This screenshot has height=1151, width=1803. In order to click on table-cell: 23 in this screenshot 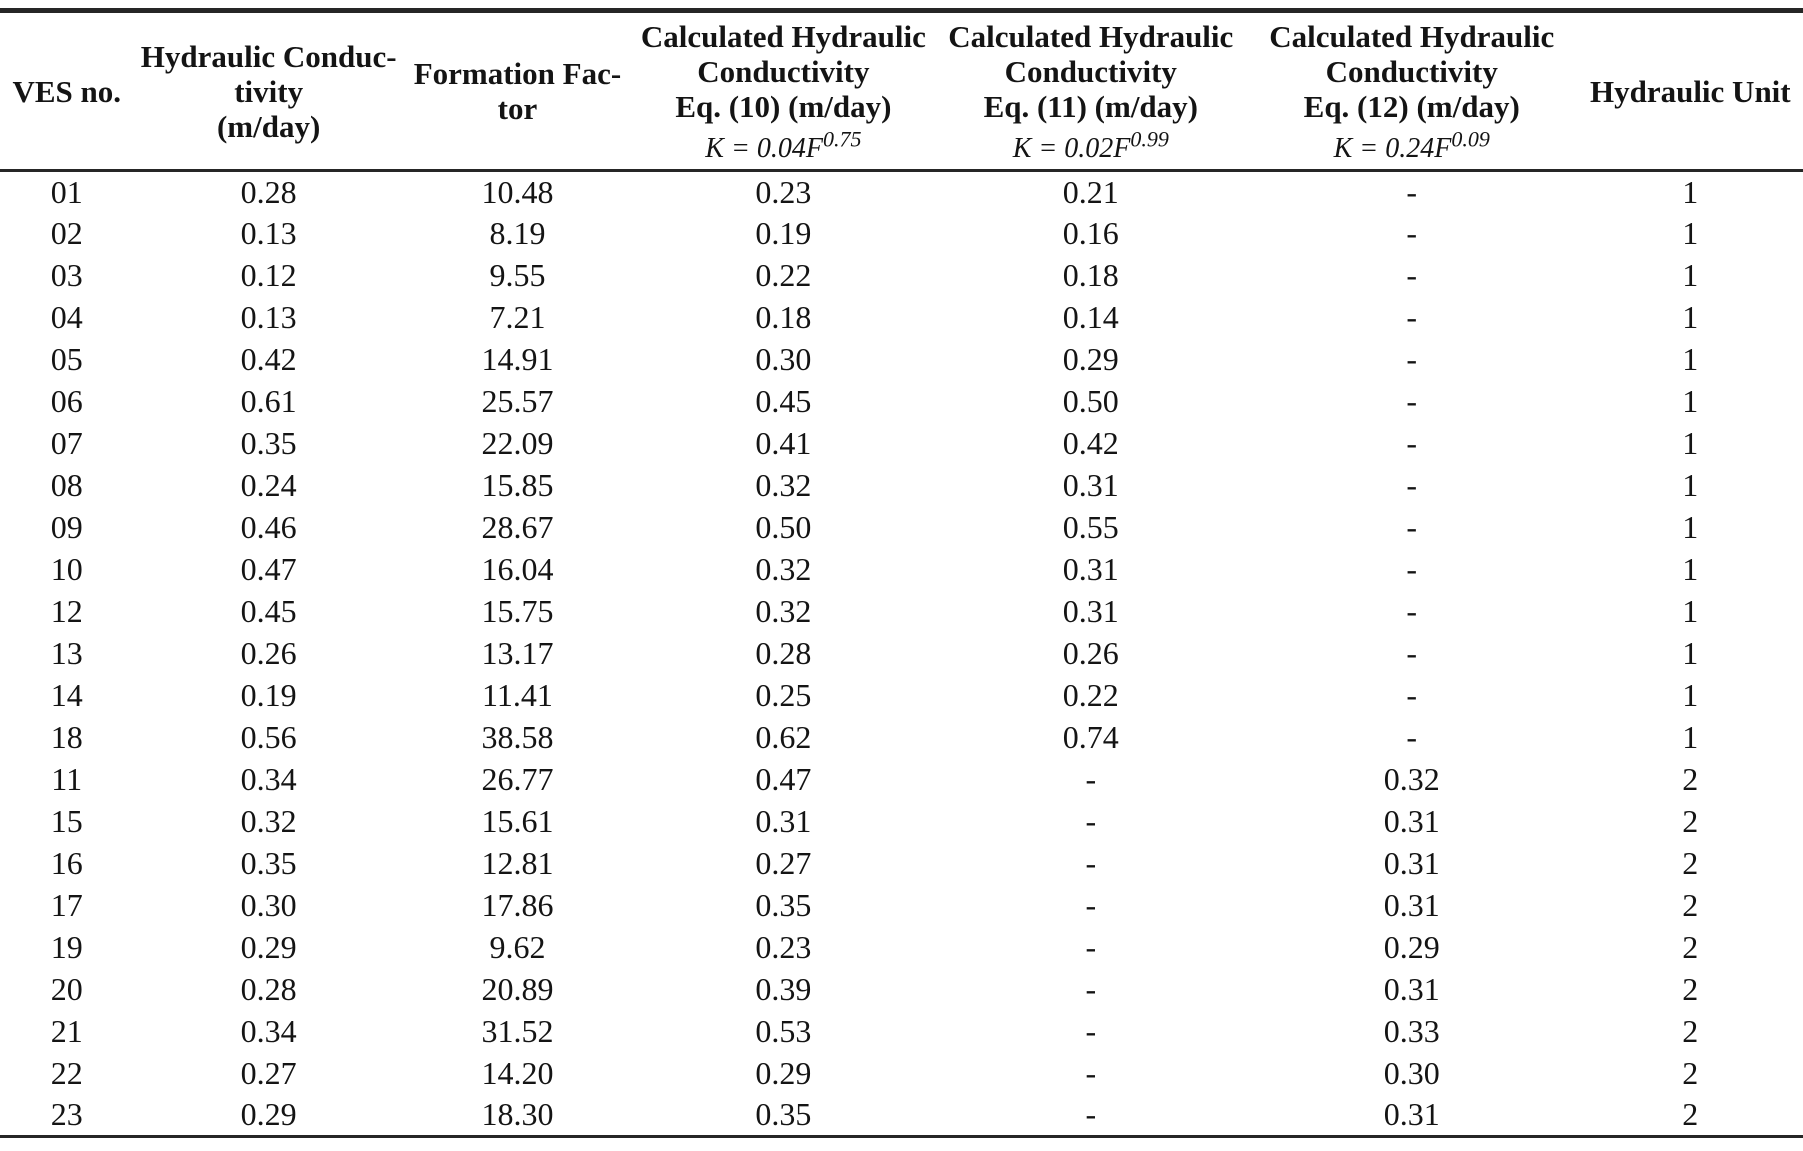, I will do `click(66, 1114)`.